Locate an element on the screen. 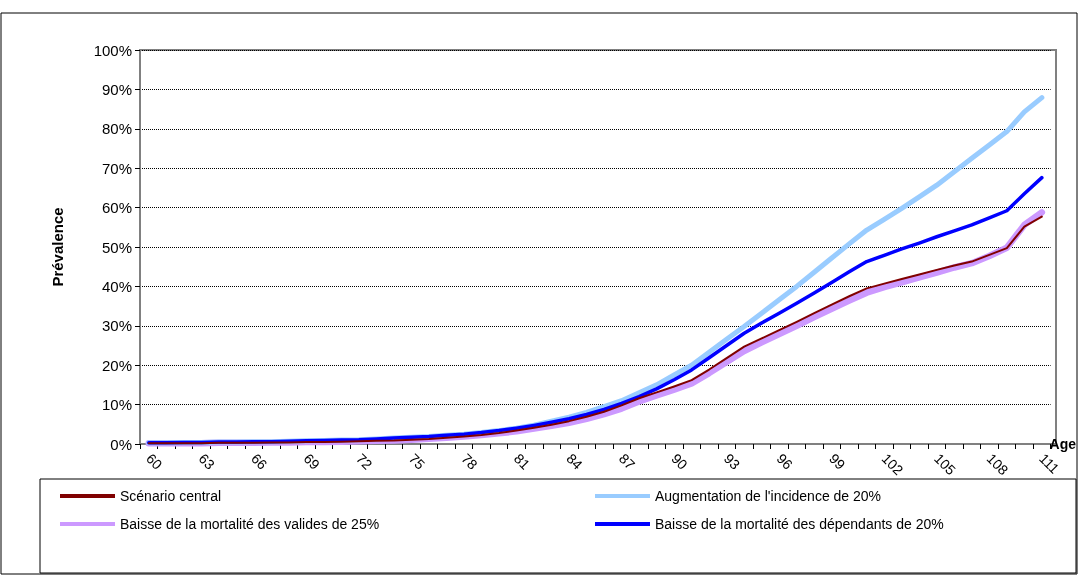 The height and width of the screenshot is (576, 1079). y-tick-label: 100% is located at coordinates (112, 50).